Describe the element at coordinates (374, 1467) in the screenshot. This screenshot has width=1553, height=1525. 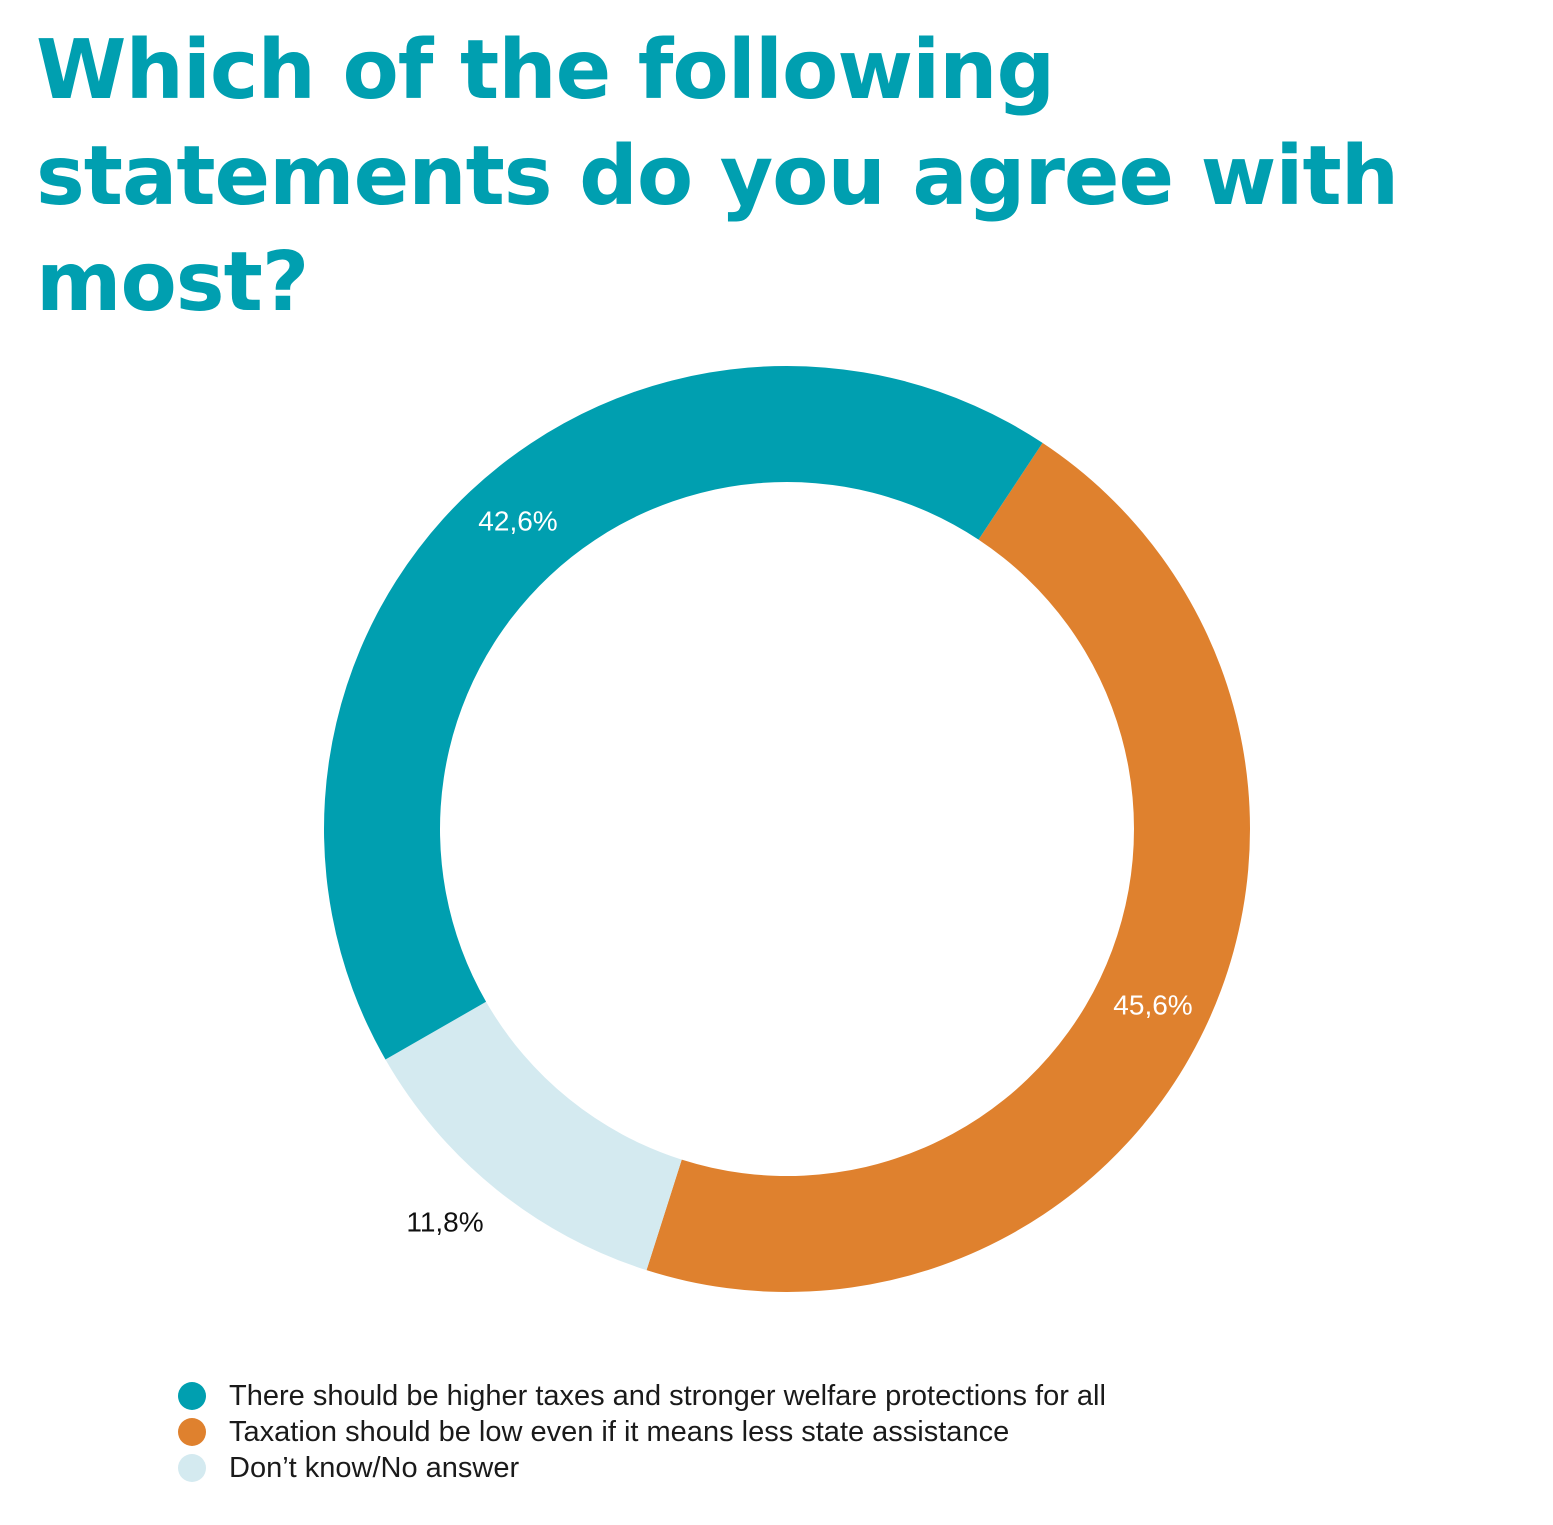
I see `legend-label-dont-know: Don’t know/No answer` at that location.